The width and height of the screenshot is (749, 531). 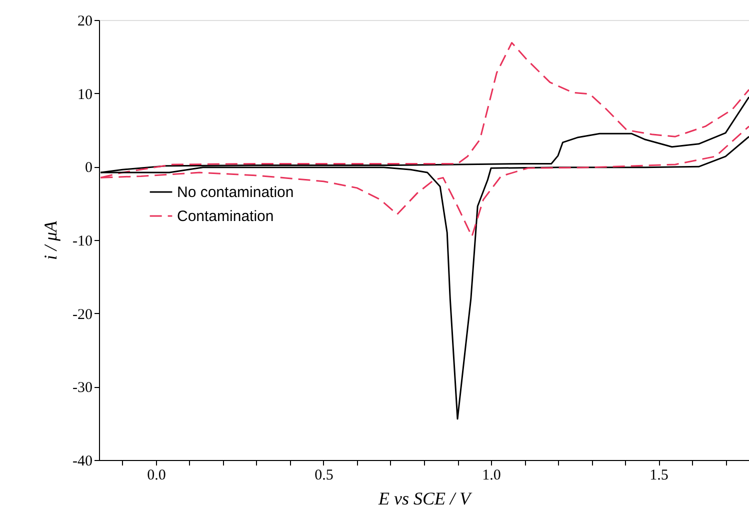 What do you see at coordinates (425, 498) in the screenshot?
I see `x-axis-title: E vs SCE / V` at bounding box center [425, 498].